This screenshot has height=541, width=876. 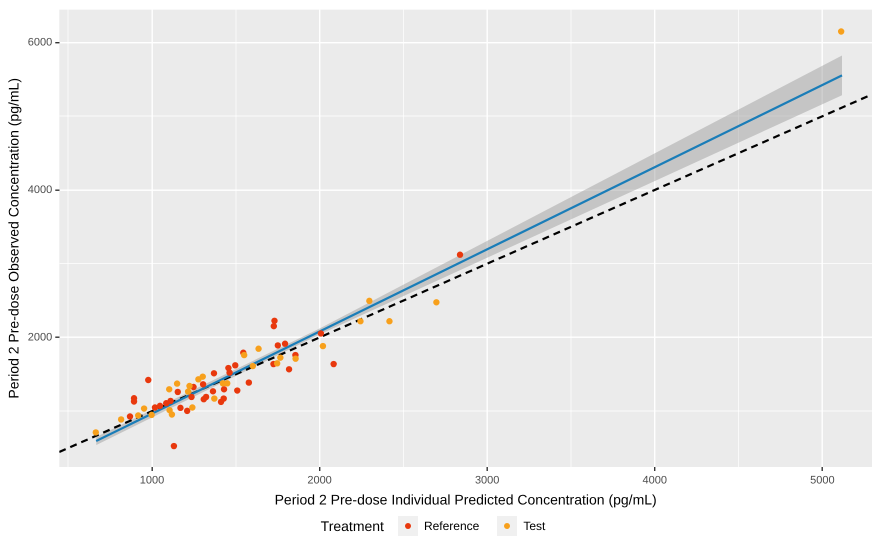 I want to click on legend-title: Treatment, so click(x=352, y=526).